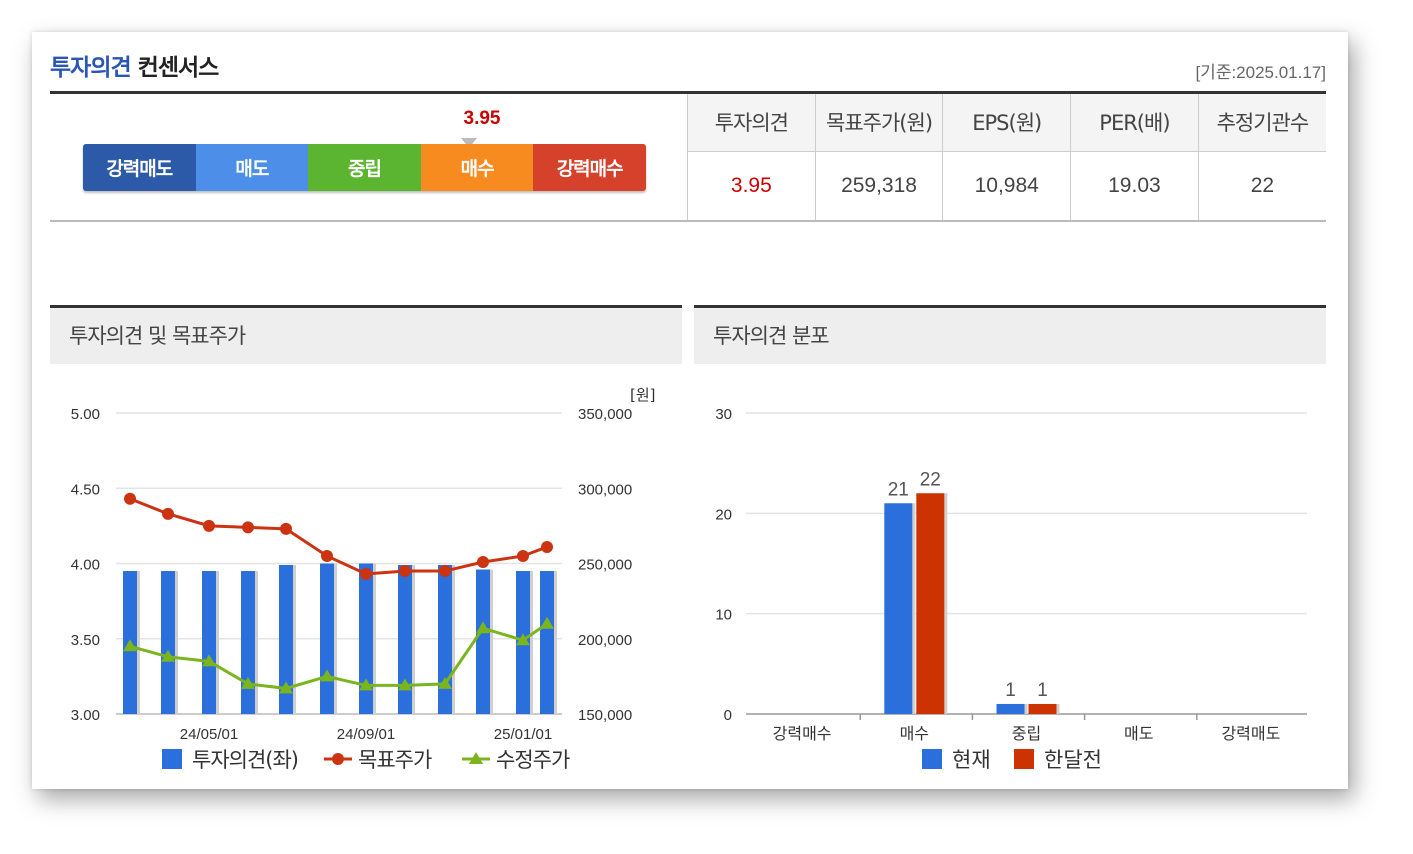 The width and height of the screenshot is (1413, 854). I want to click on y-tick-label: 10, so click(723, 615).